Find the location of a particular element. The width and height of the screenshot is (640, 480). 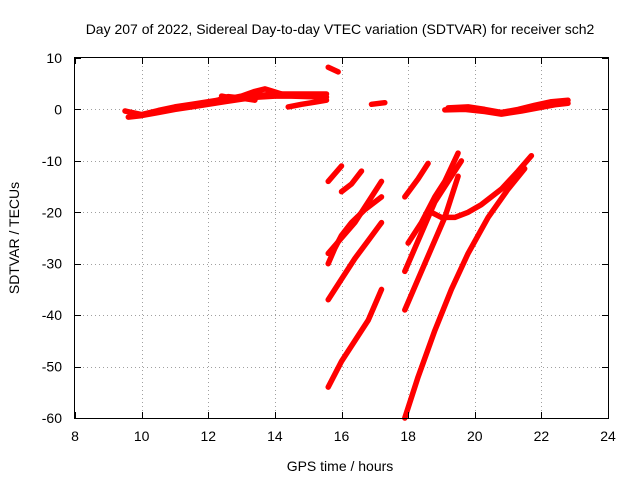

y-tick-label: 0 is located at coordinates (58, 109).